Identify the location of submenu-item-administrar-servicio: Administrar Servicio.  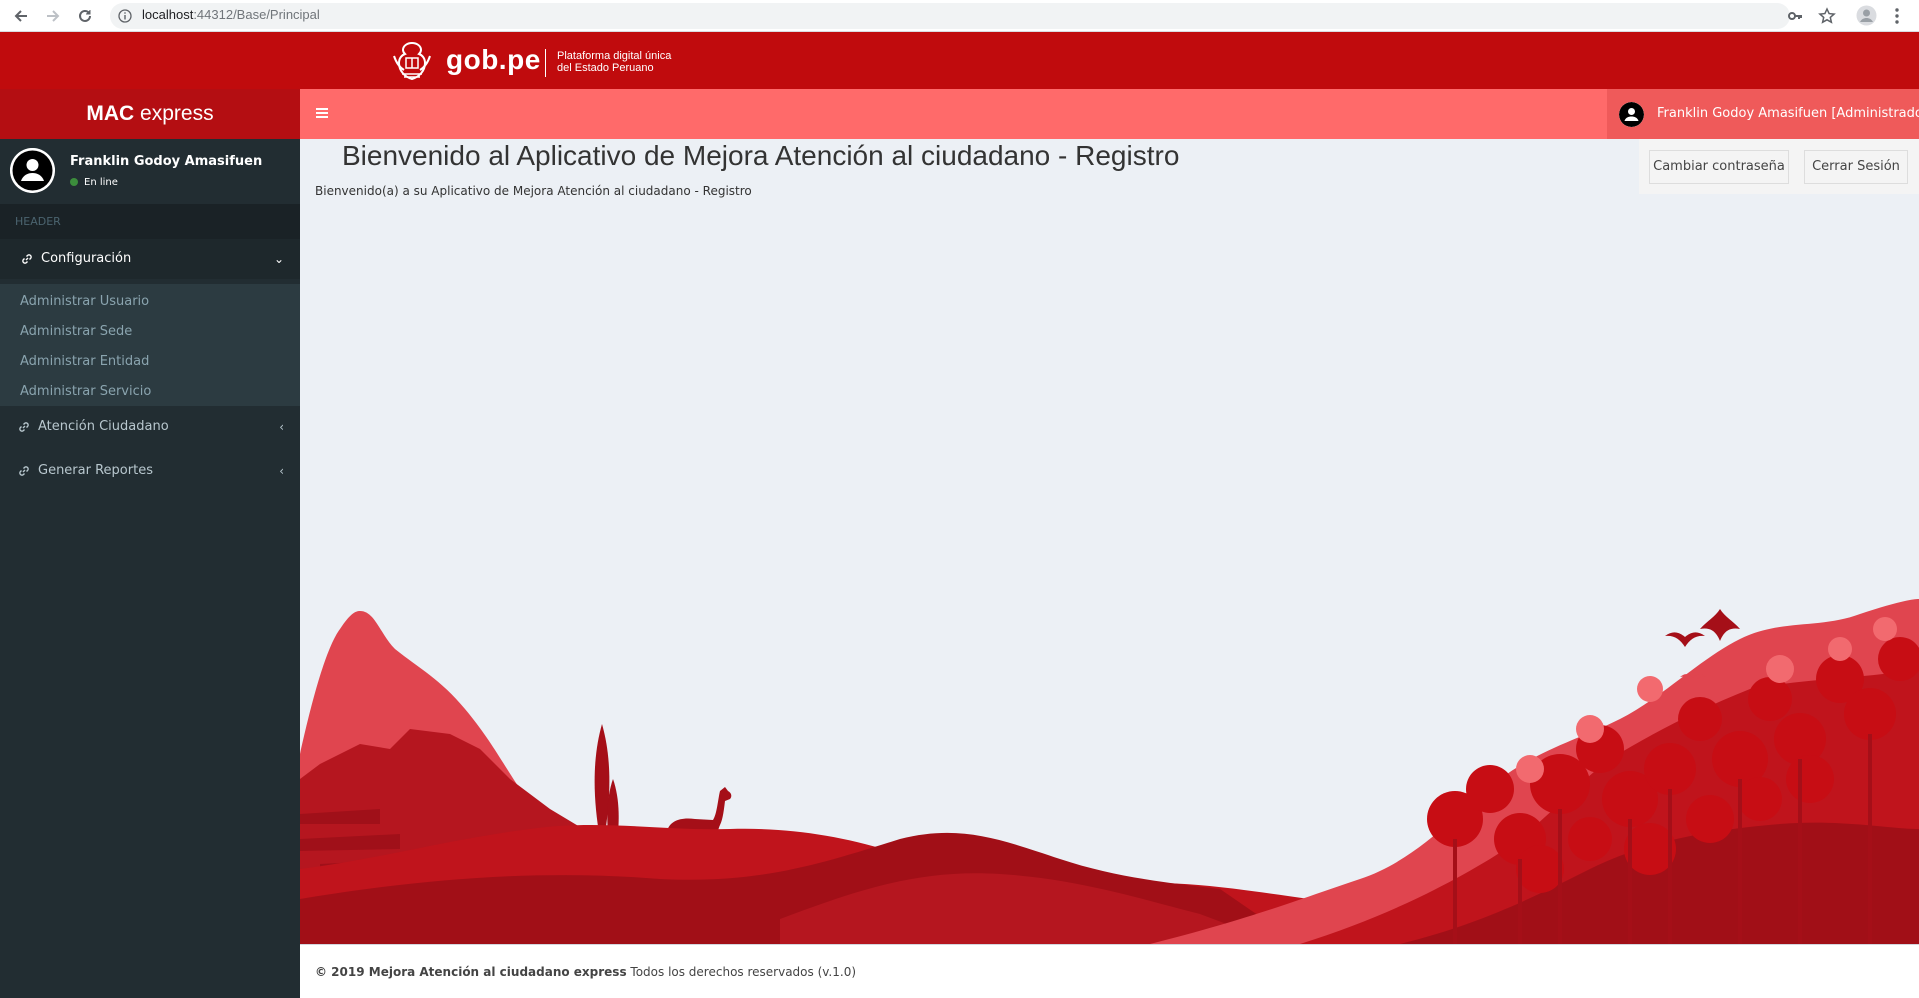
(86, 391).